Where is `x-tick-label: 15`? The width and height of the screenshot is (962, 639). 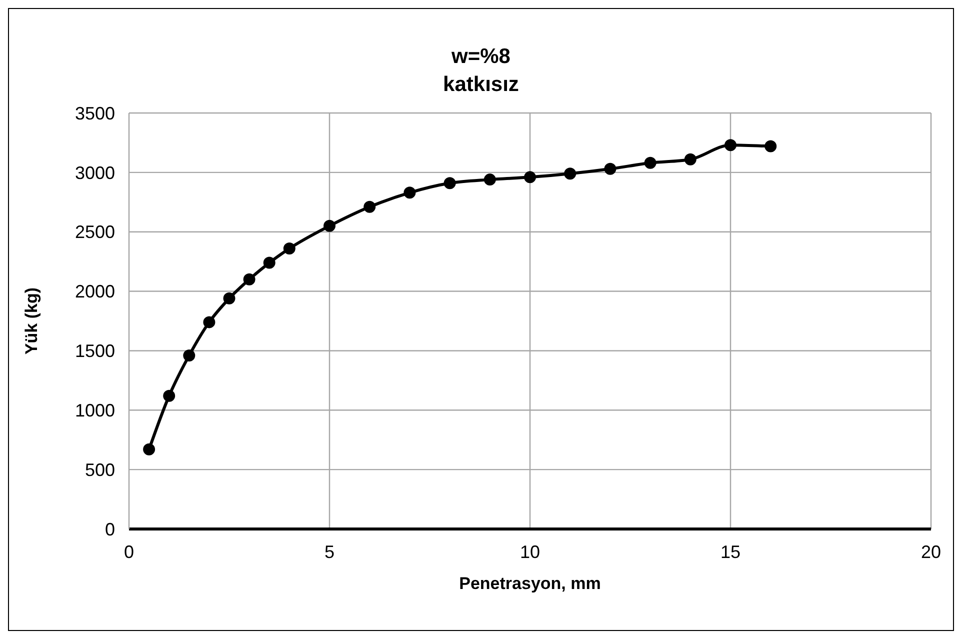
x-tick-label: 15 is located at coordinates (730, 552).